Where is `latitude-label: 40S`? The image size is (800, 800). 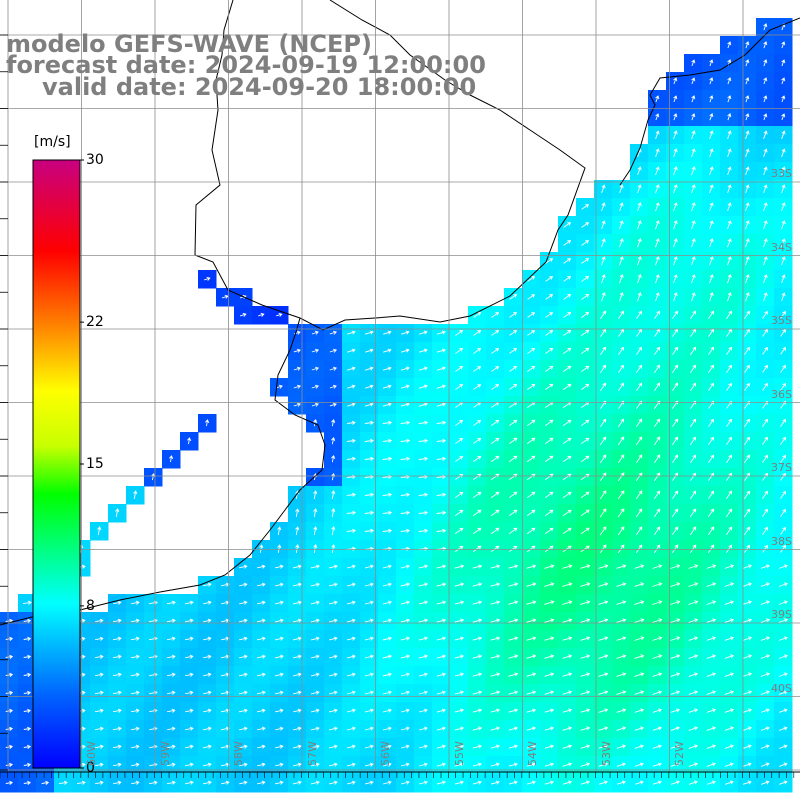 latitude-label: 40S is located at coordinates (781, 688).